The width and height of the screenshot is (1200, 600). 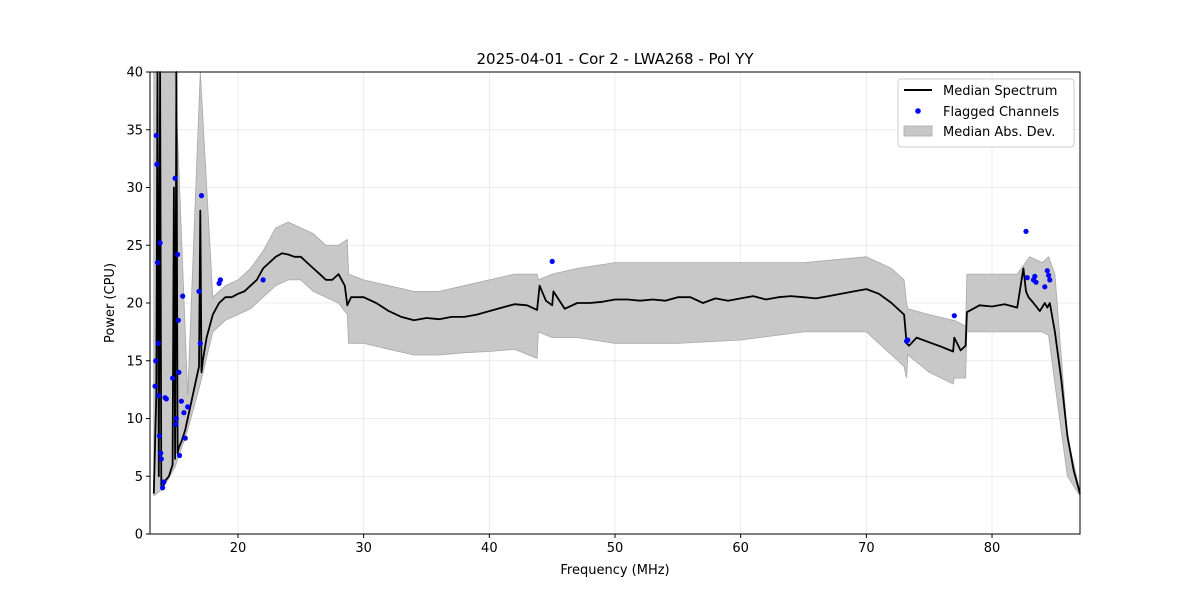 What do you see at coordinates (134, 246) in the screenshot?
I see `y-tick-label: 25` at bounding box center [134, 246].